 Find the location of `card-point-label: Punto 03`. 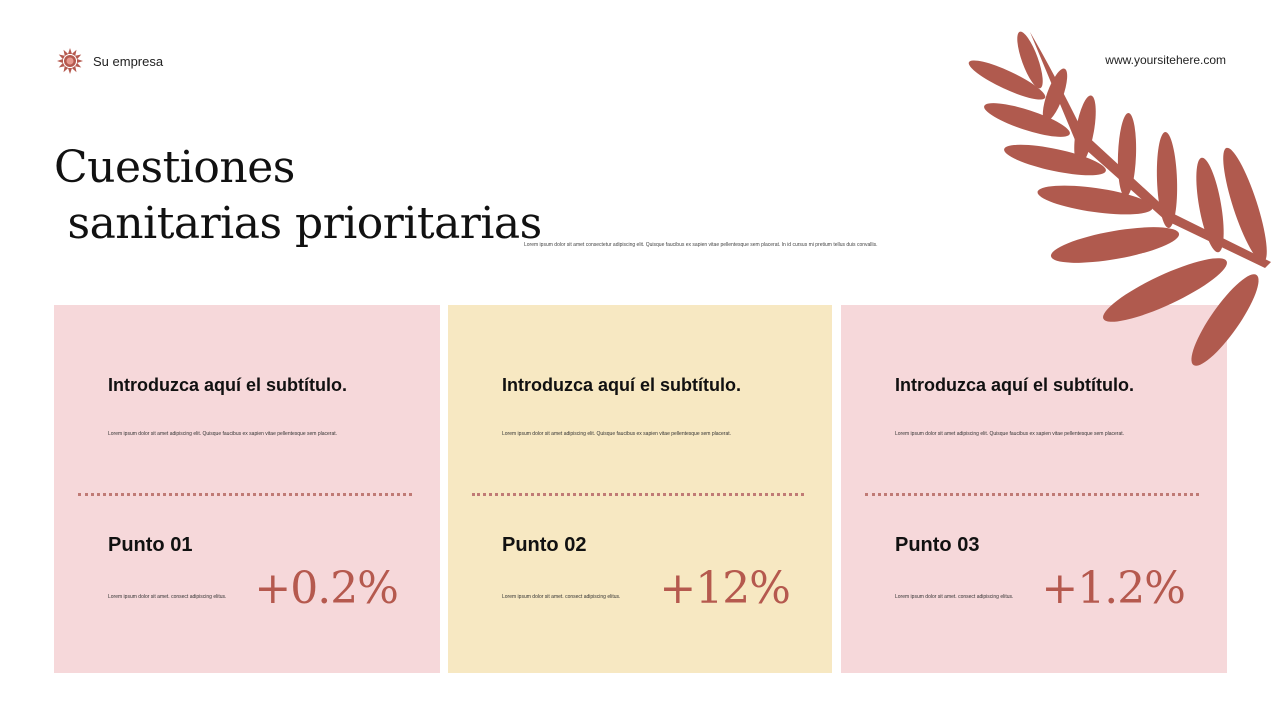

card-point-label: Punto 03 is located at coordinates (937, 545).